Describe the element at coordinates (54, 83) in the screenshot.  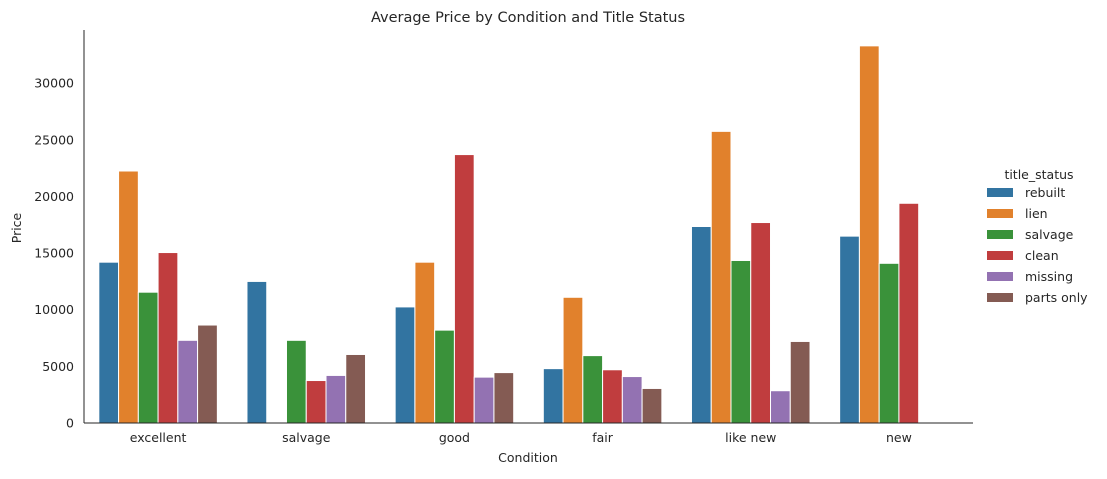
I see `y-tick-label: 30000` at that location.